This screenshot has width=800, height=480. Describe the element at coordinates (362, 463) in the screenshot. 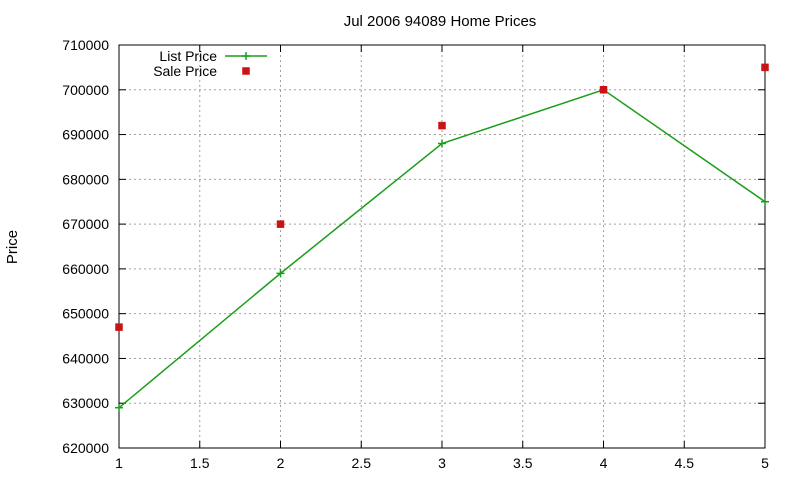

I see `x-tick-label: 2.5` at that location.